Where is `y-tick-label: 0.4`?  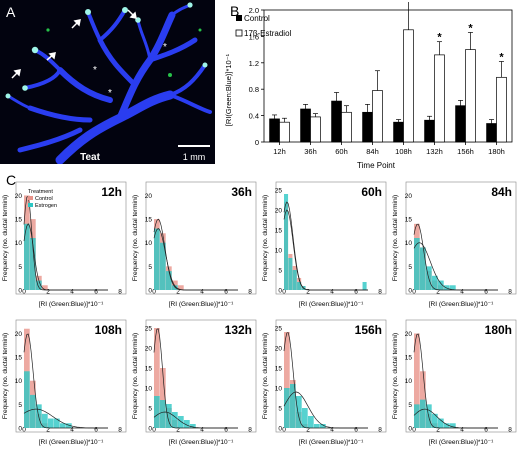 y-tick-label: 0.4 is located at coordinates (254, 116).